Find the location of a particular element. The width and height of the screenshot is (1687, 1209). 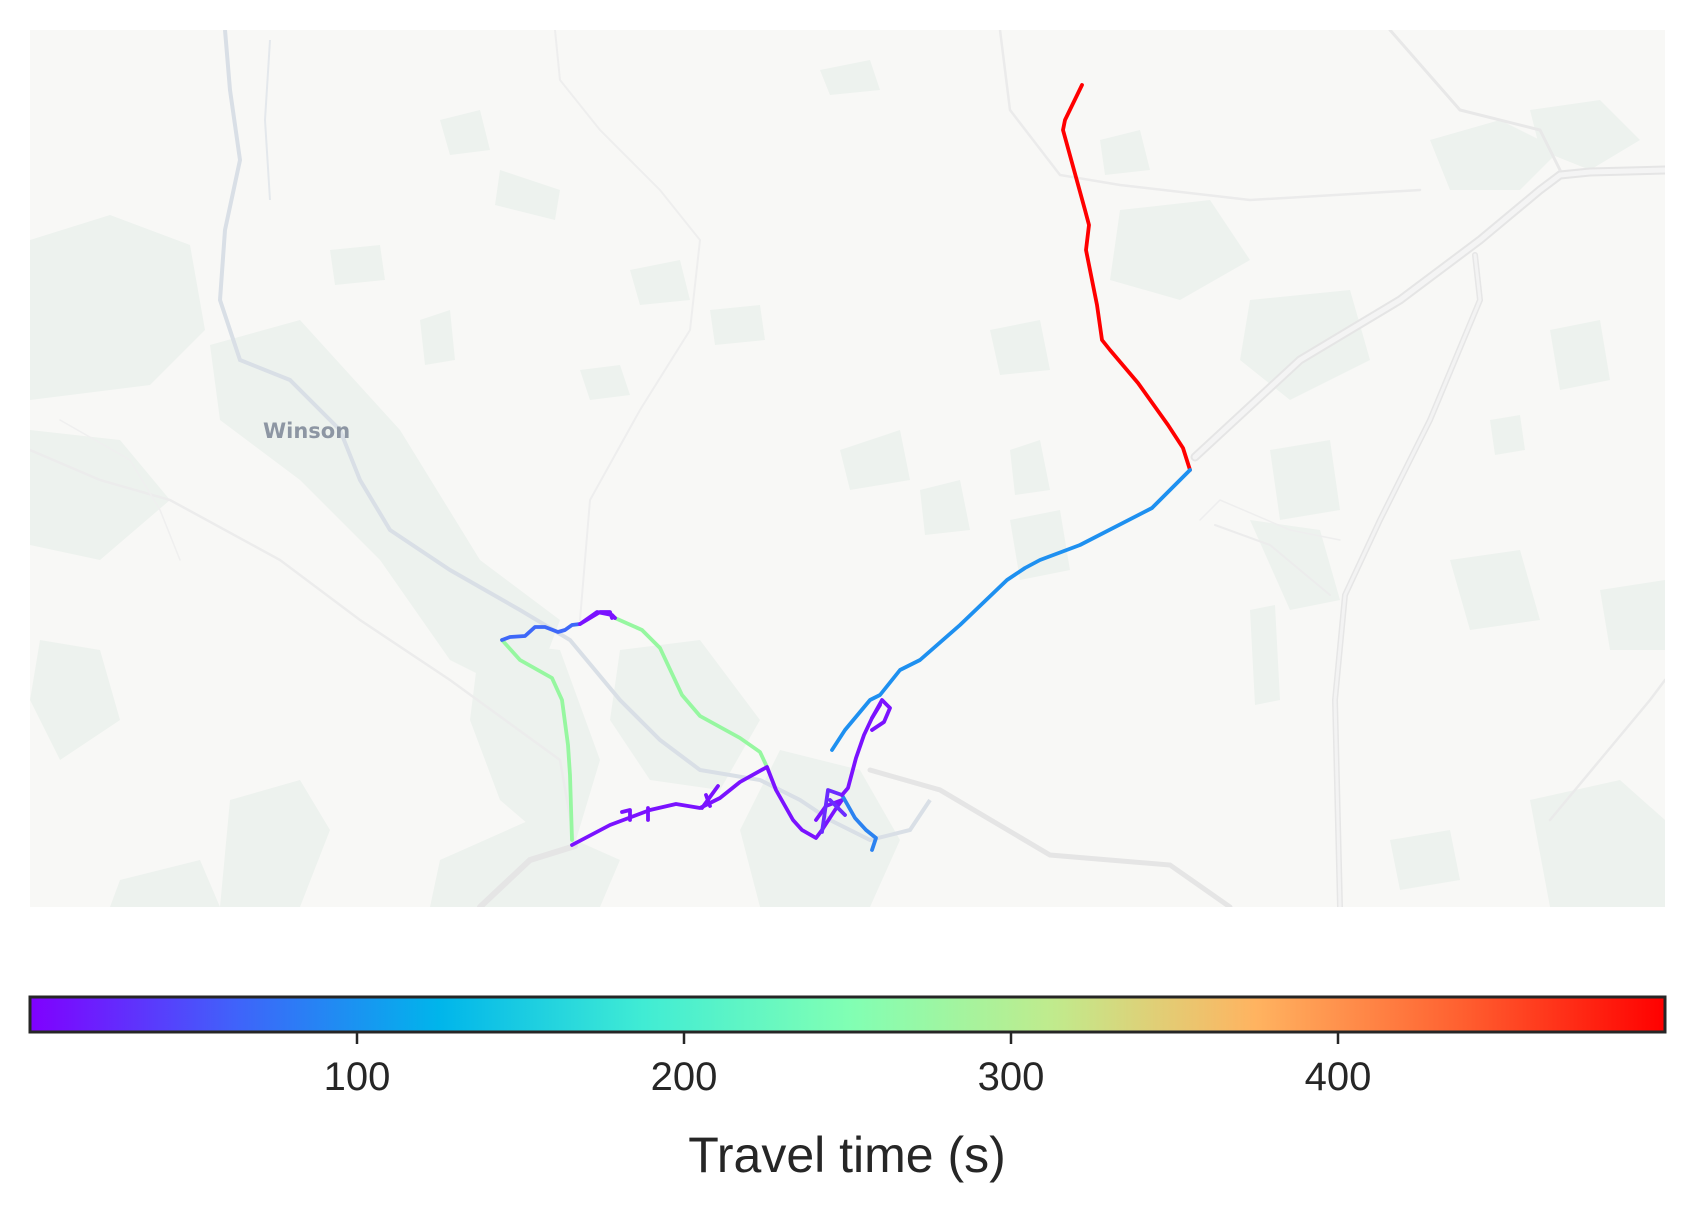

colorbar-ticks: 100 200 300 400 is located at coordinates (848, 1065).